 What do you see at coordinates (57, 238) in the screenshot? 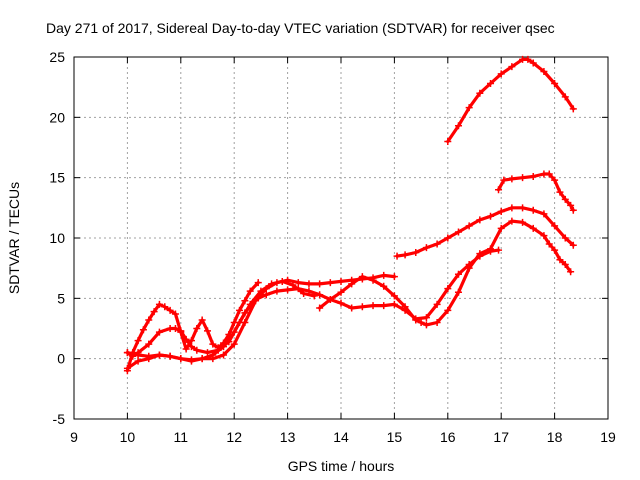
I see `y-tick-label: 10` at bounding box center [57, 238].